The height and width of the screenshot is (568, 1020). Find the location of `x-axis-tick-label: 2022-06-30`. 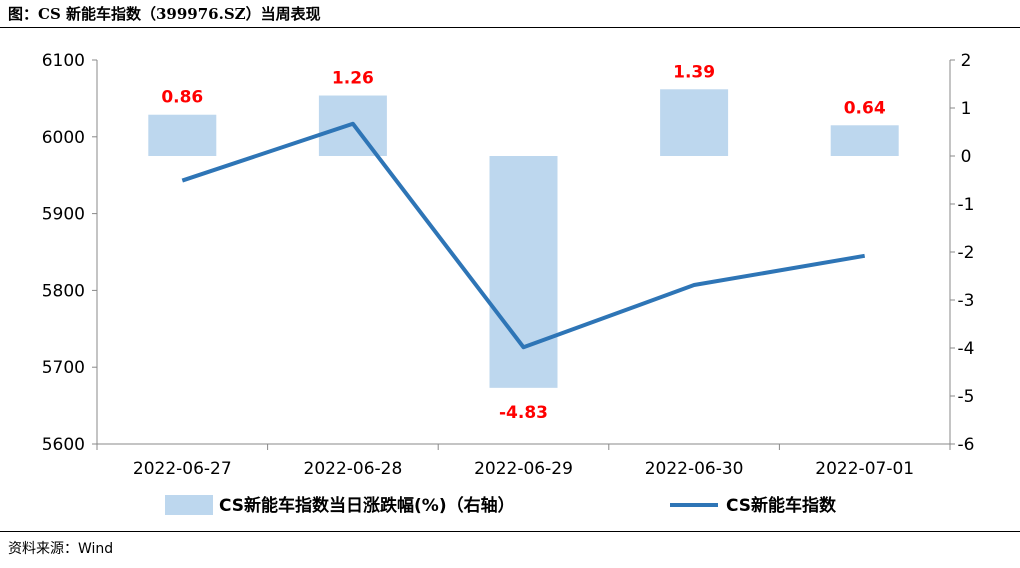

x-axis-tick-label: 2022-06-30 is located at coordinates (694, 469).